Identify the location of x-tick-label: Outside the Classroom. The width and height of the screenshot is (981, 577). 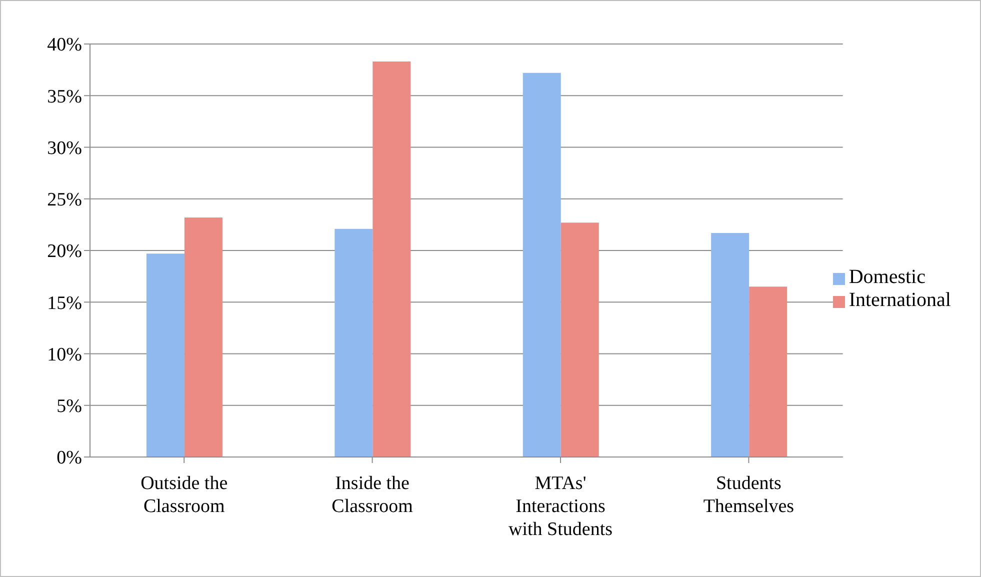
(184, 495).